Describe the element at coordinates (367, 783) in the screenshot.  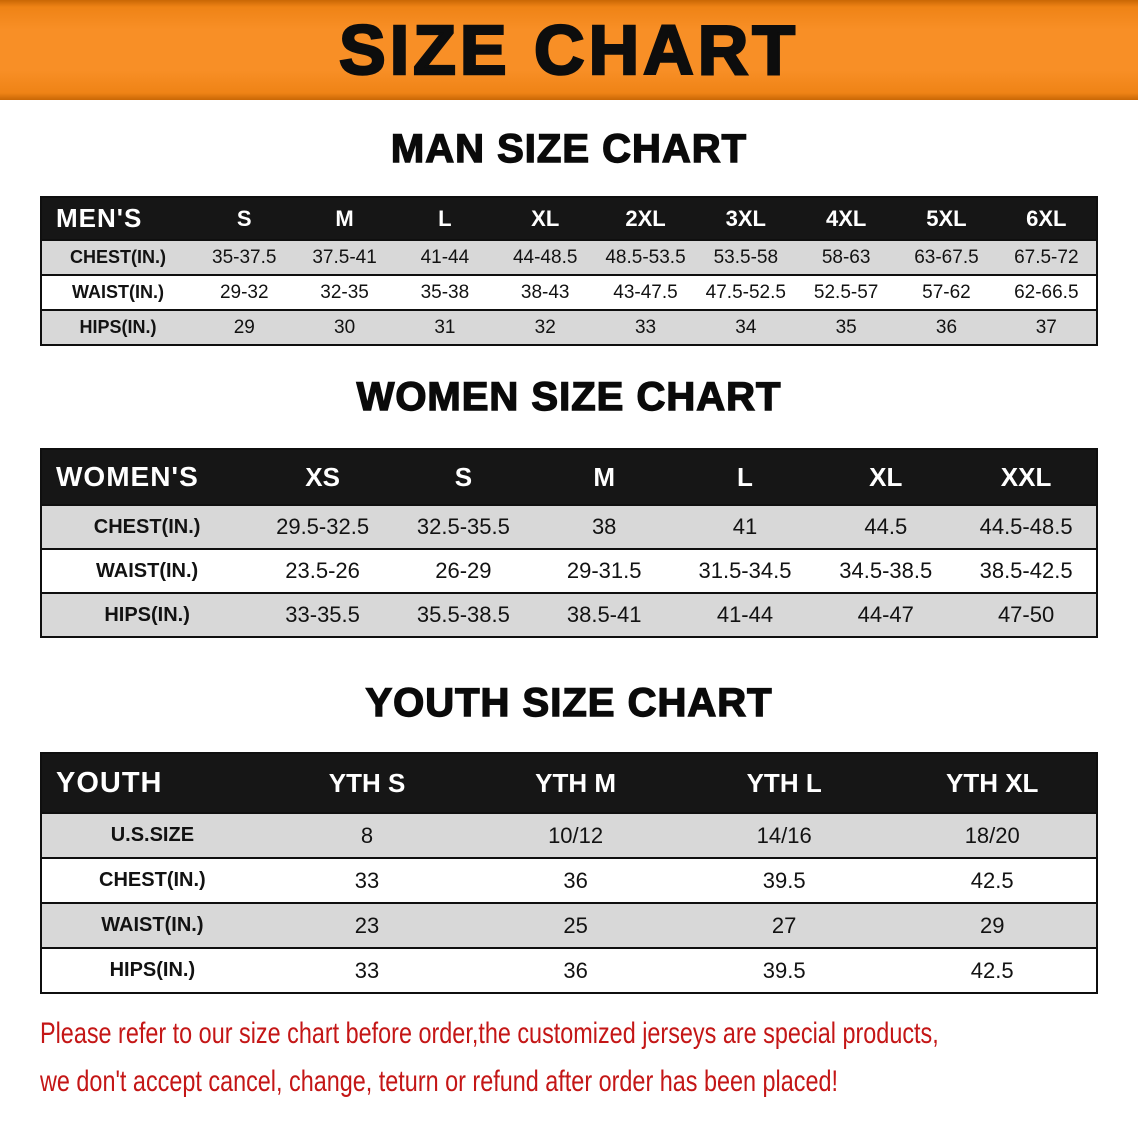
I see `size-column-header: YTH S` at that location.